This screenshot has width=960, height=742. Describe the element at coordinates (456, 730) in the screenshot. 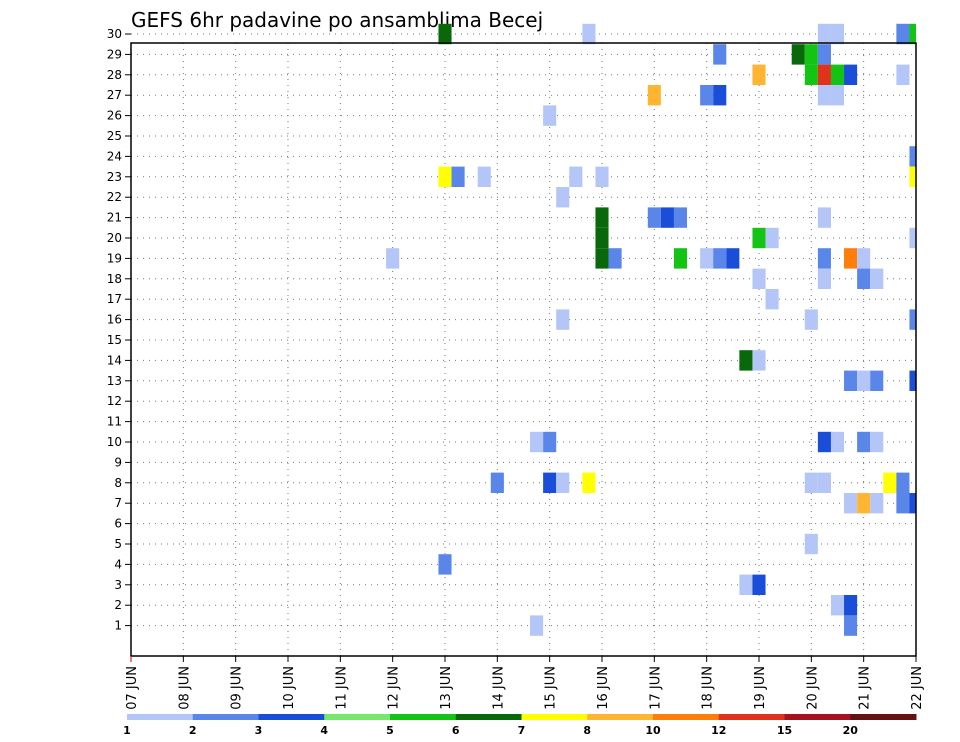

I see `colorbar-label: 6` at that location.